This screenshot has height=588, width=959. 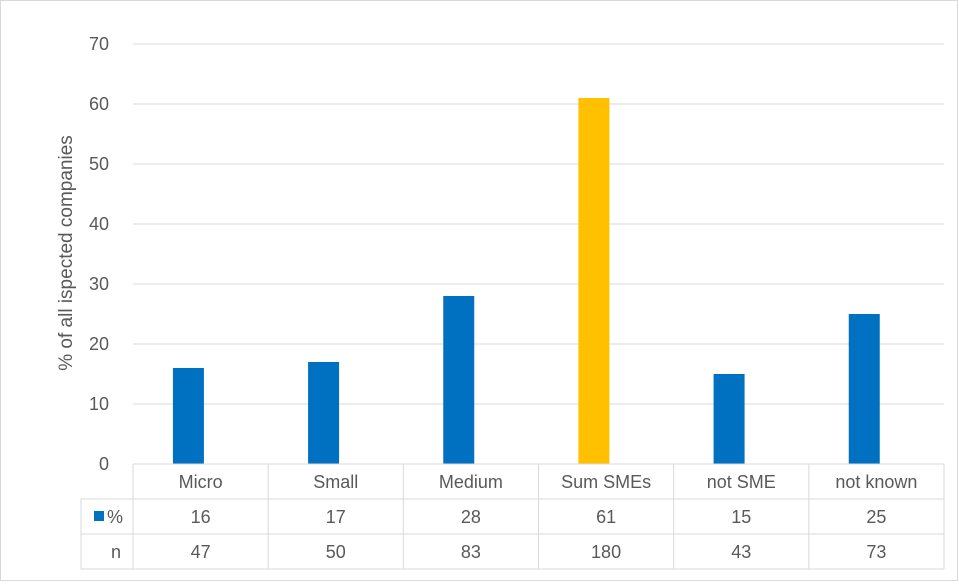 I want to click on y-tick-label: 70, so click(x=99, y=44).